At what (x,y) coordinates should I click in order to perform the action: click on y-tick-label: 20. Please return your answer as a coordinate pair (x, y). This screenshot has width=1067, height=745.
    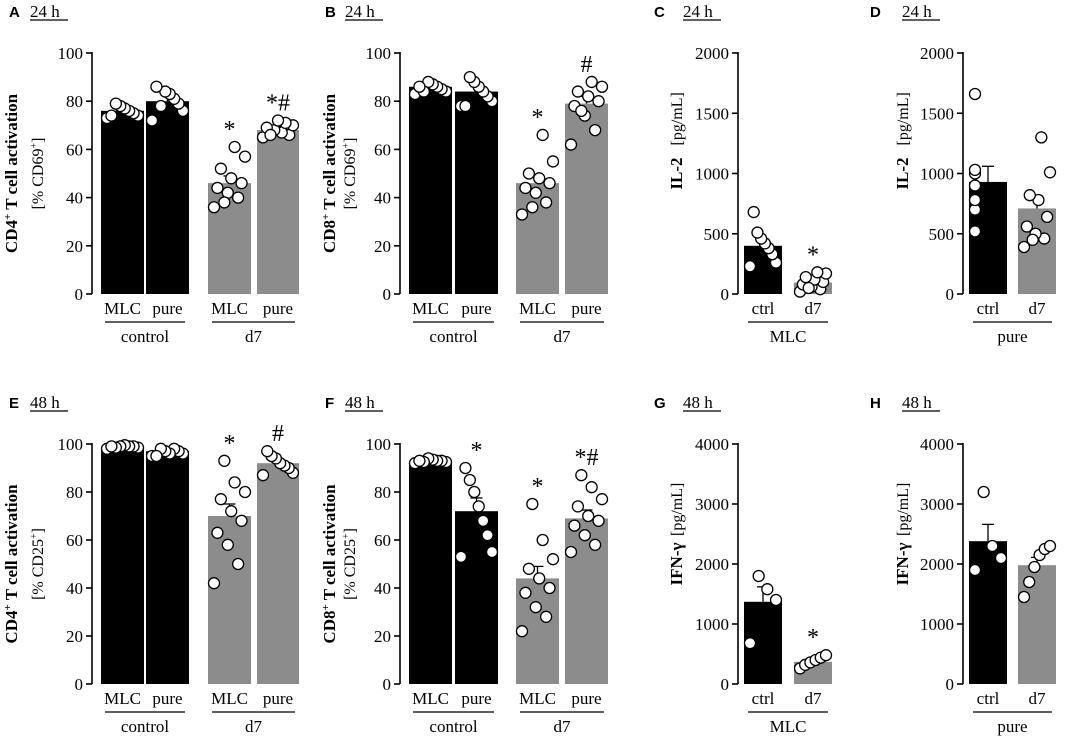
    Looking at the image, I should click on (74, 246).